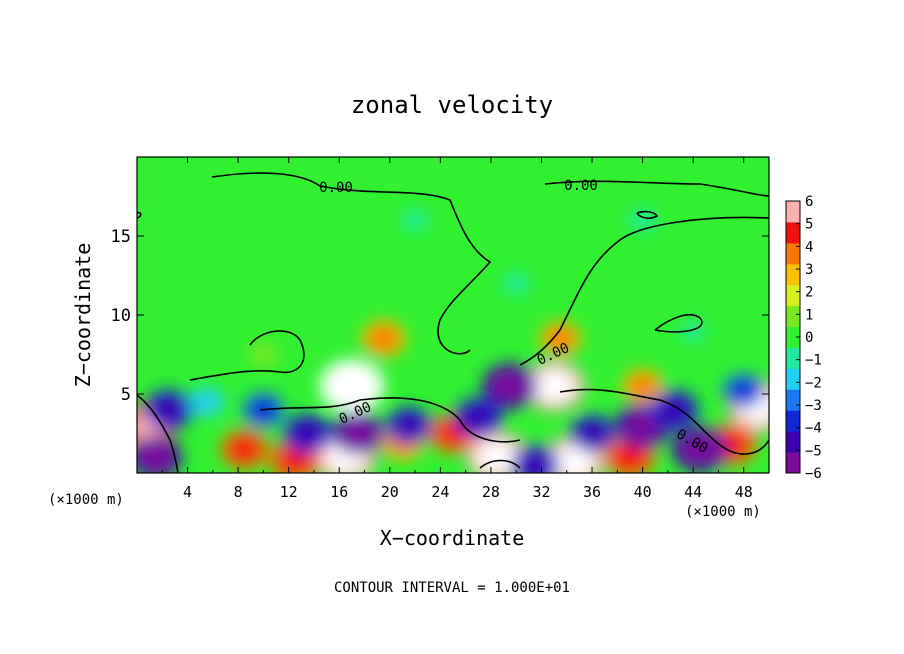 The width and height of the screenshot is (904, 654). What do you see at coordinates (809, 338) in the screenshot?
I see `colorbar-tick-label: 0` at bounding box center [809, 338].